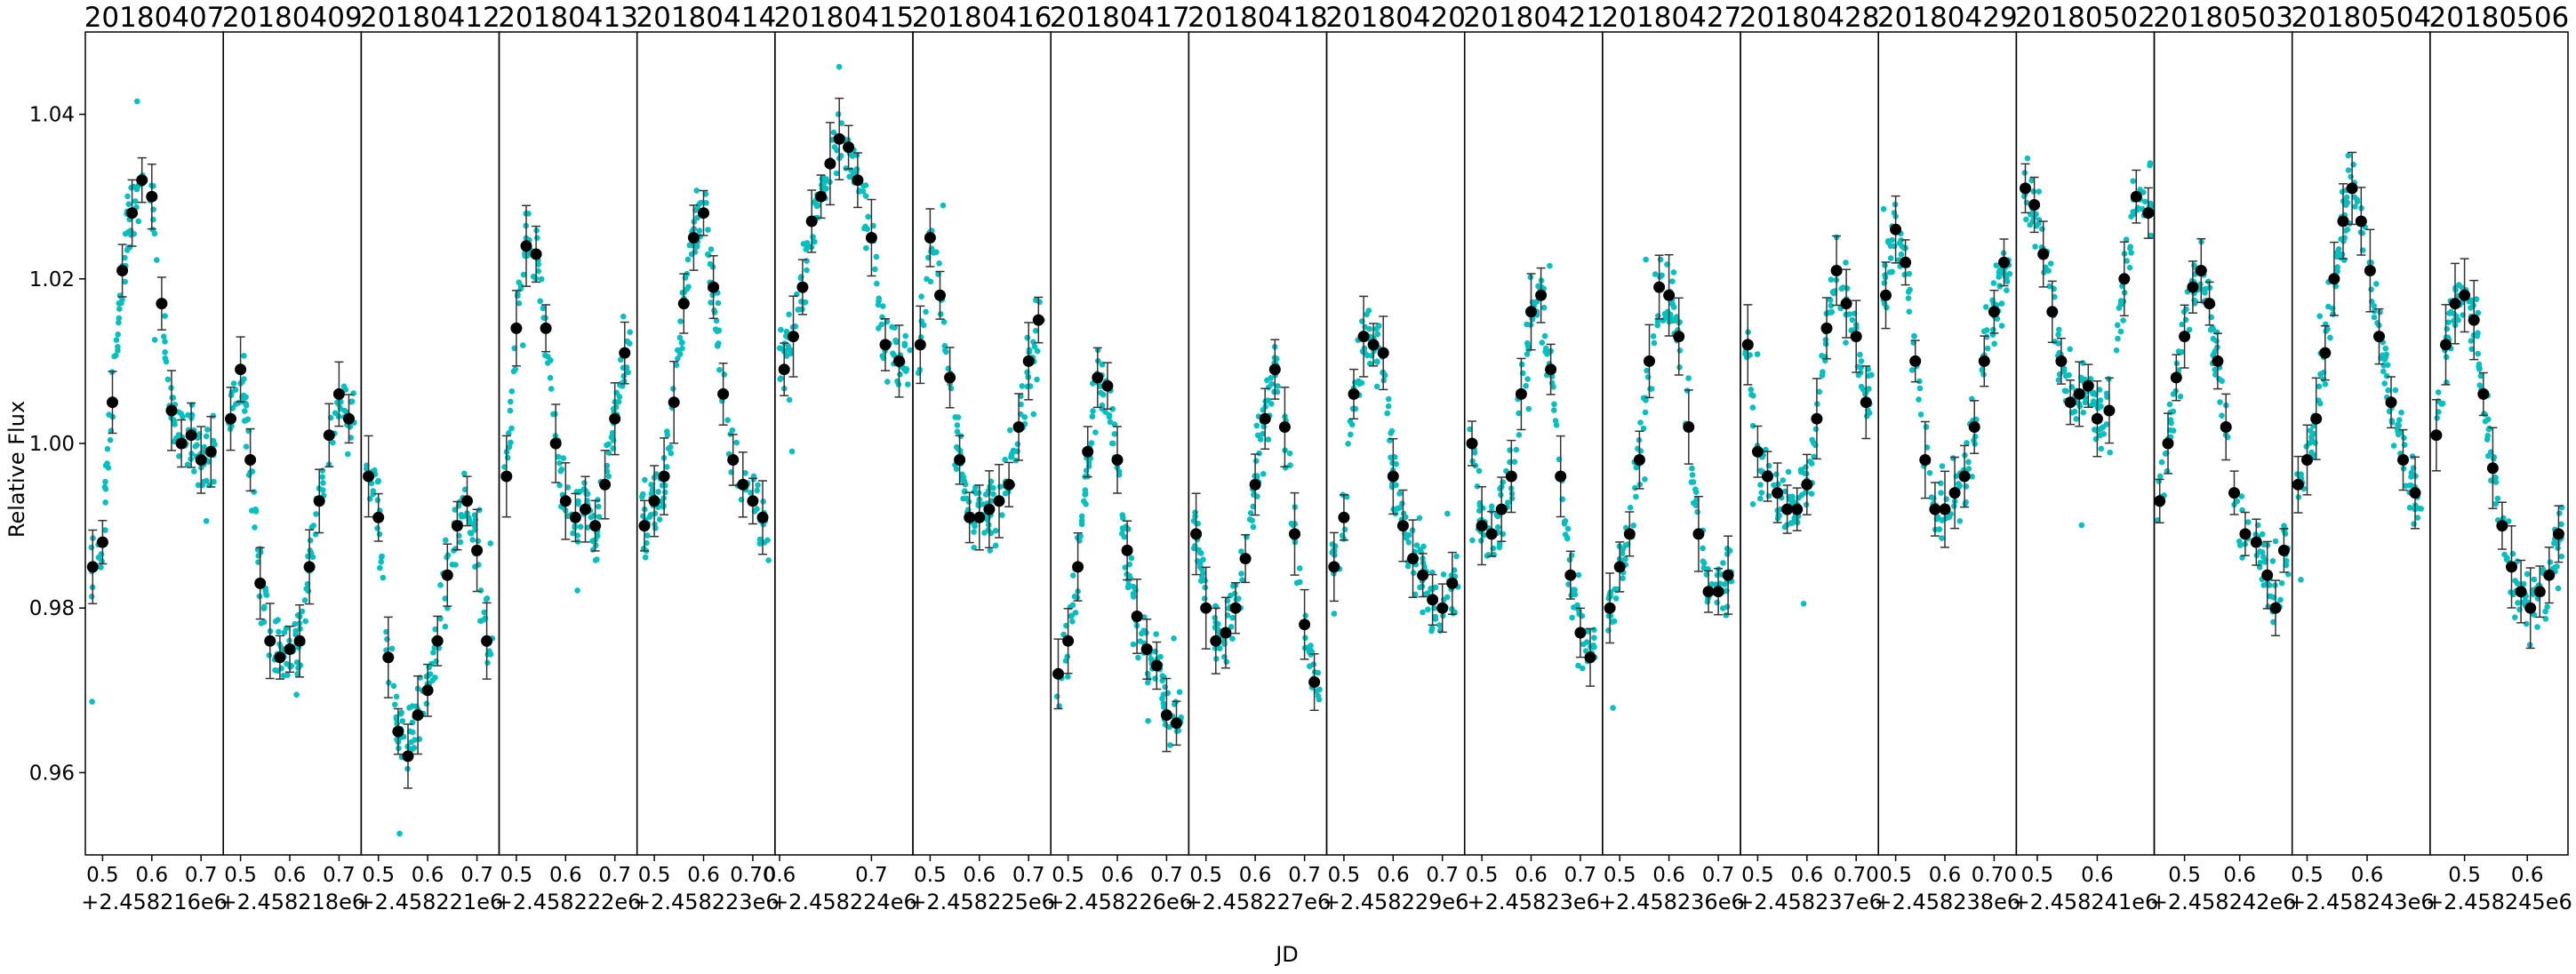  What do you see at coordinates (1258, 902) in the screenshot?
I see `x-offset-label: +2.458227e6` at bounding box center [1258, 902].